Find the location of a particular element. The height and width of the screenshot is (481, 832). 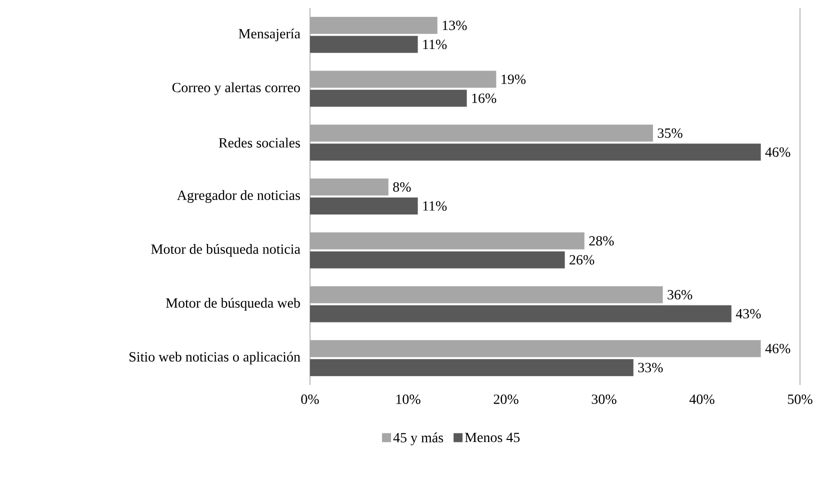

y-tick-label: Sitio web noticias o aplicación is located at coordinates (215, 358).